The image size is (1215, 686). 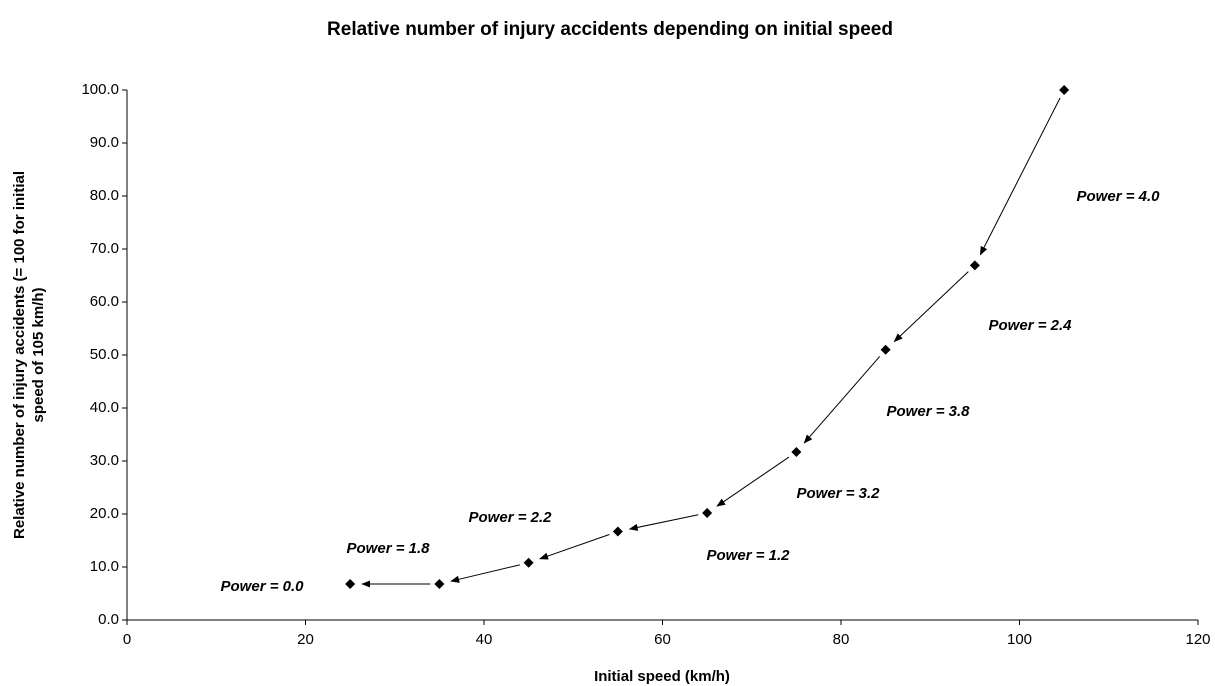 What do you see at coordinates (104, 566) in the screenshot?
I see `y-tick-label: 10.0` at bounding box center [104, 566].